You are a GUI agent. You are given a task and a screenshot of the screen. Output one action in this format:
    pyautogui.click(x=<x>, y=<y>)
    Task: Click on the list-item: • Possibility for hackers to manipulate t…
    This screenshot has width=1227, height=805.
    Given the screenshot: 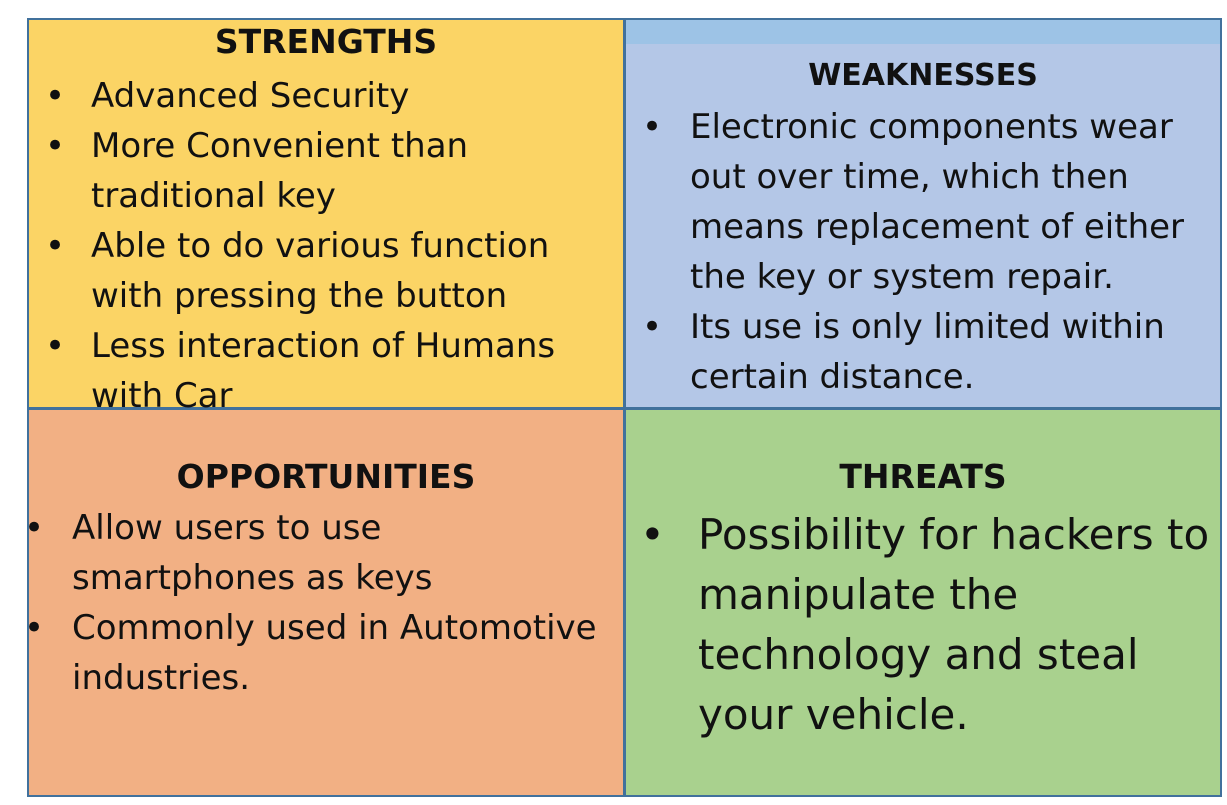 What is the action you would take?
    pyautogui.click(x=925, y=625)
    